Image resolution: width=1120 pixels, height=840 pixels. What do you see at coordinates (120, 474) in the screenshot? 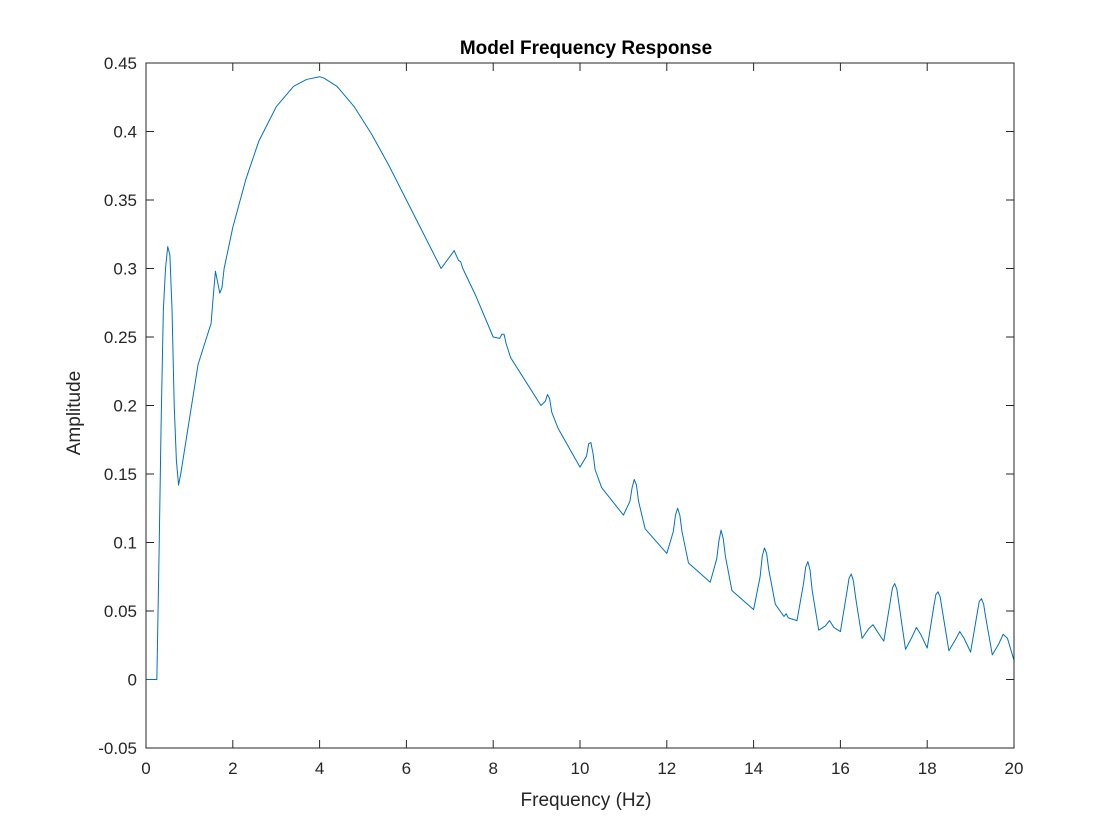
I see `y-tick-label: 0.15` at bounding box center [120, 474].